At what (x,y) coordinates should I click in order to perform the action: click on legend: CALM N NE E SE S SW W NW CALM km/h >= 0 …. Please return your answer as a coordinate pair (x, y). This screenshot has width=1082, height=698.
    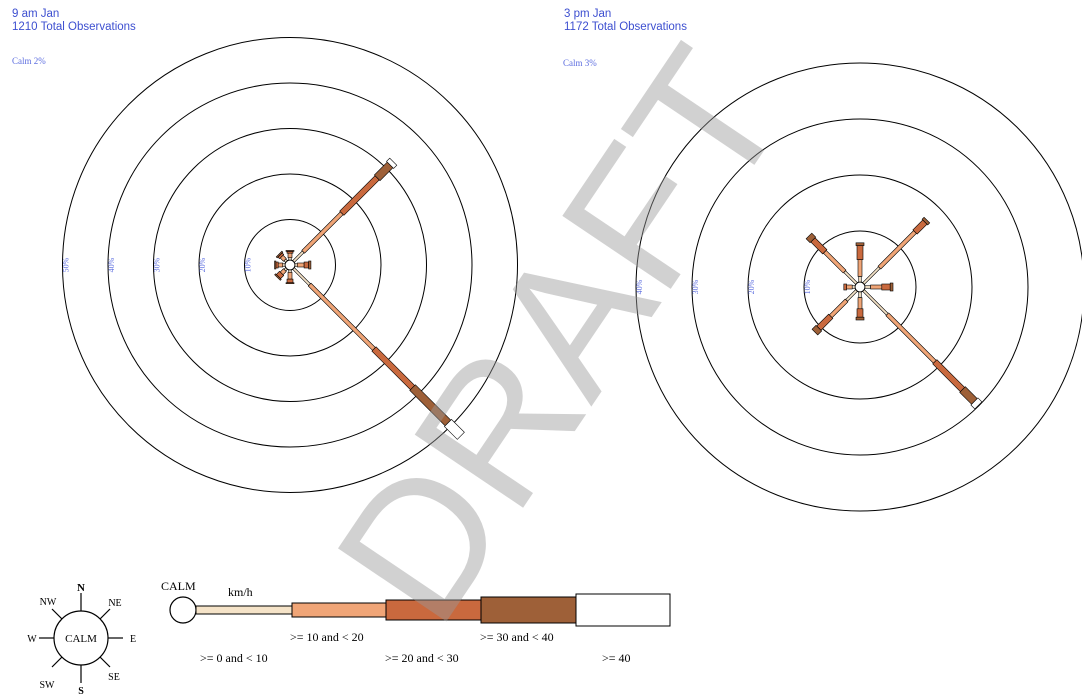
    Looking at the image, I should click on (349, 638).